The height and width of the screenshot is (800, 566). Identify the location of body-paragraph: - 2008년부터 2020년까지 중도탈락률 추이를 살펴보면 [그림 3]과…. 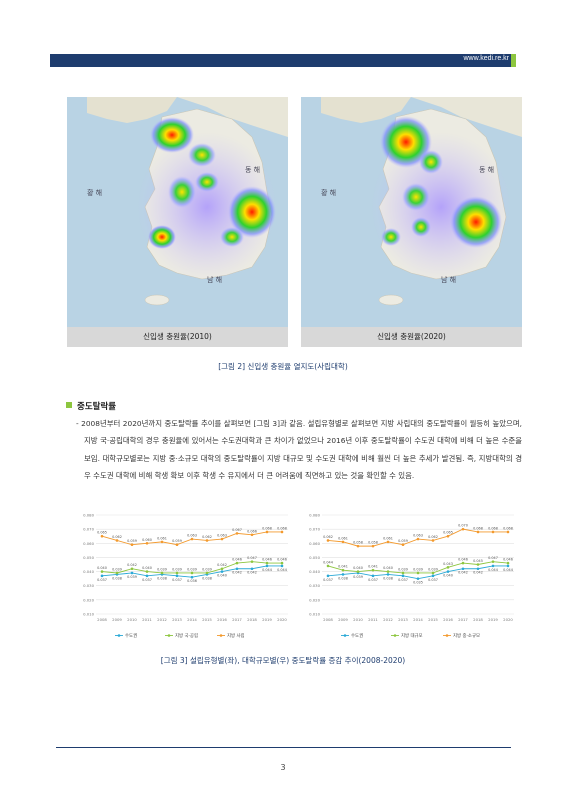
(299, 449).